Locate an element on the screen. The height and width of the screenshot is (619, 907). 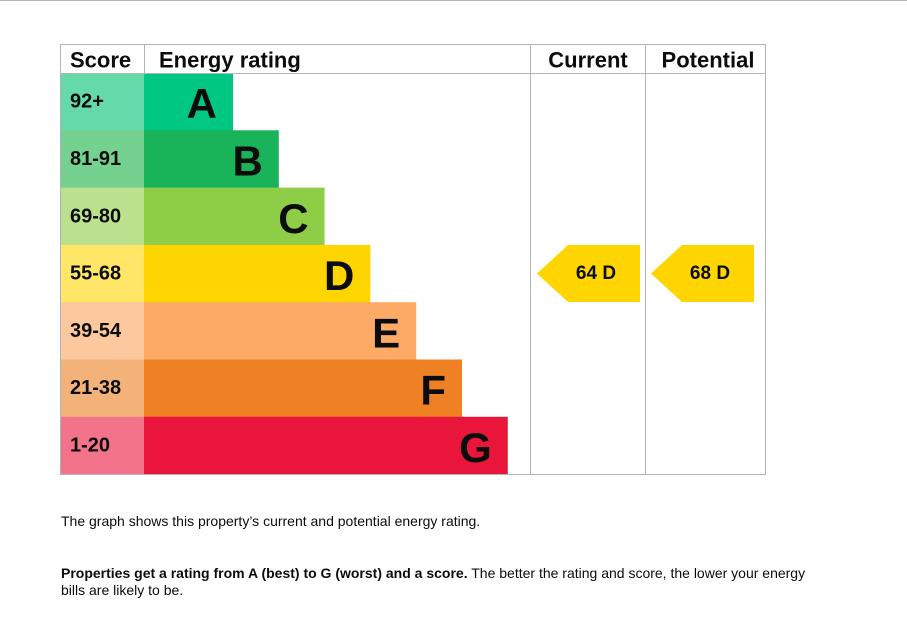
band-letter: D is located at coordinates (339, 275).